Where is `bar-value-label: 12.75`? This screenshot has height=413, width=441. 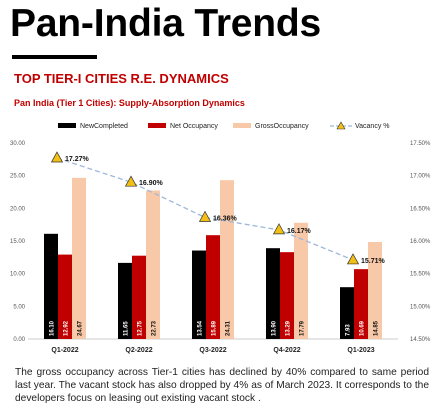 bar-value-label: 12.75 is located at coordinates (141, 328).